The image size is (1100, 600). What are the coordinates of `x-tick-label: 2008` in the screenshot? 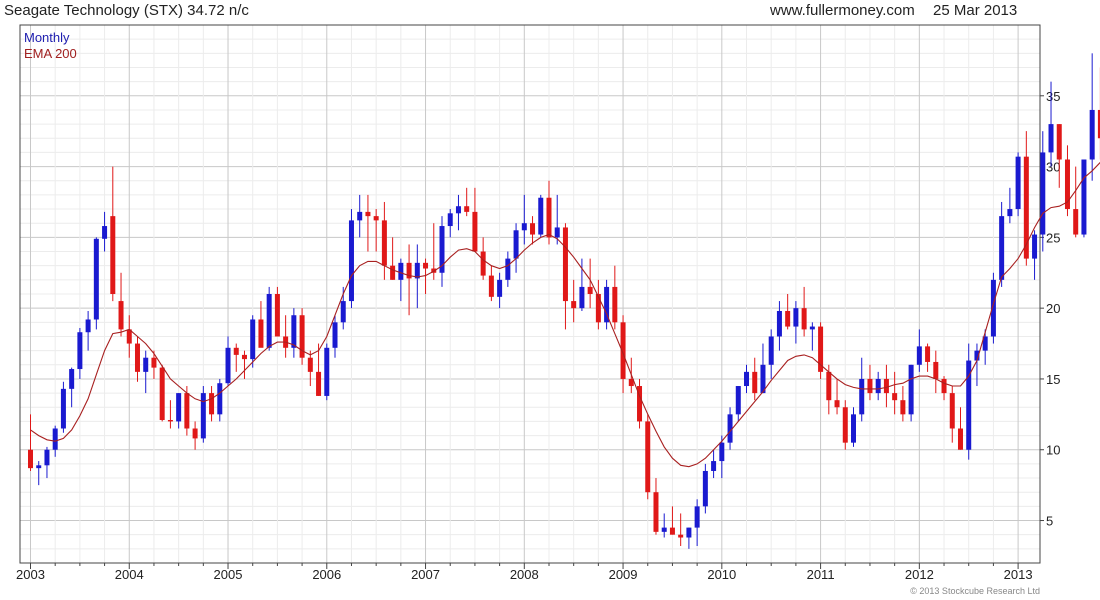 It's located at (524, 574).